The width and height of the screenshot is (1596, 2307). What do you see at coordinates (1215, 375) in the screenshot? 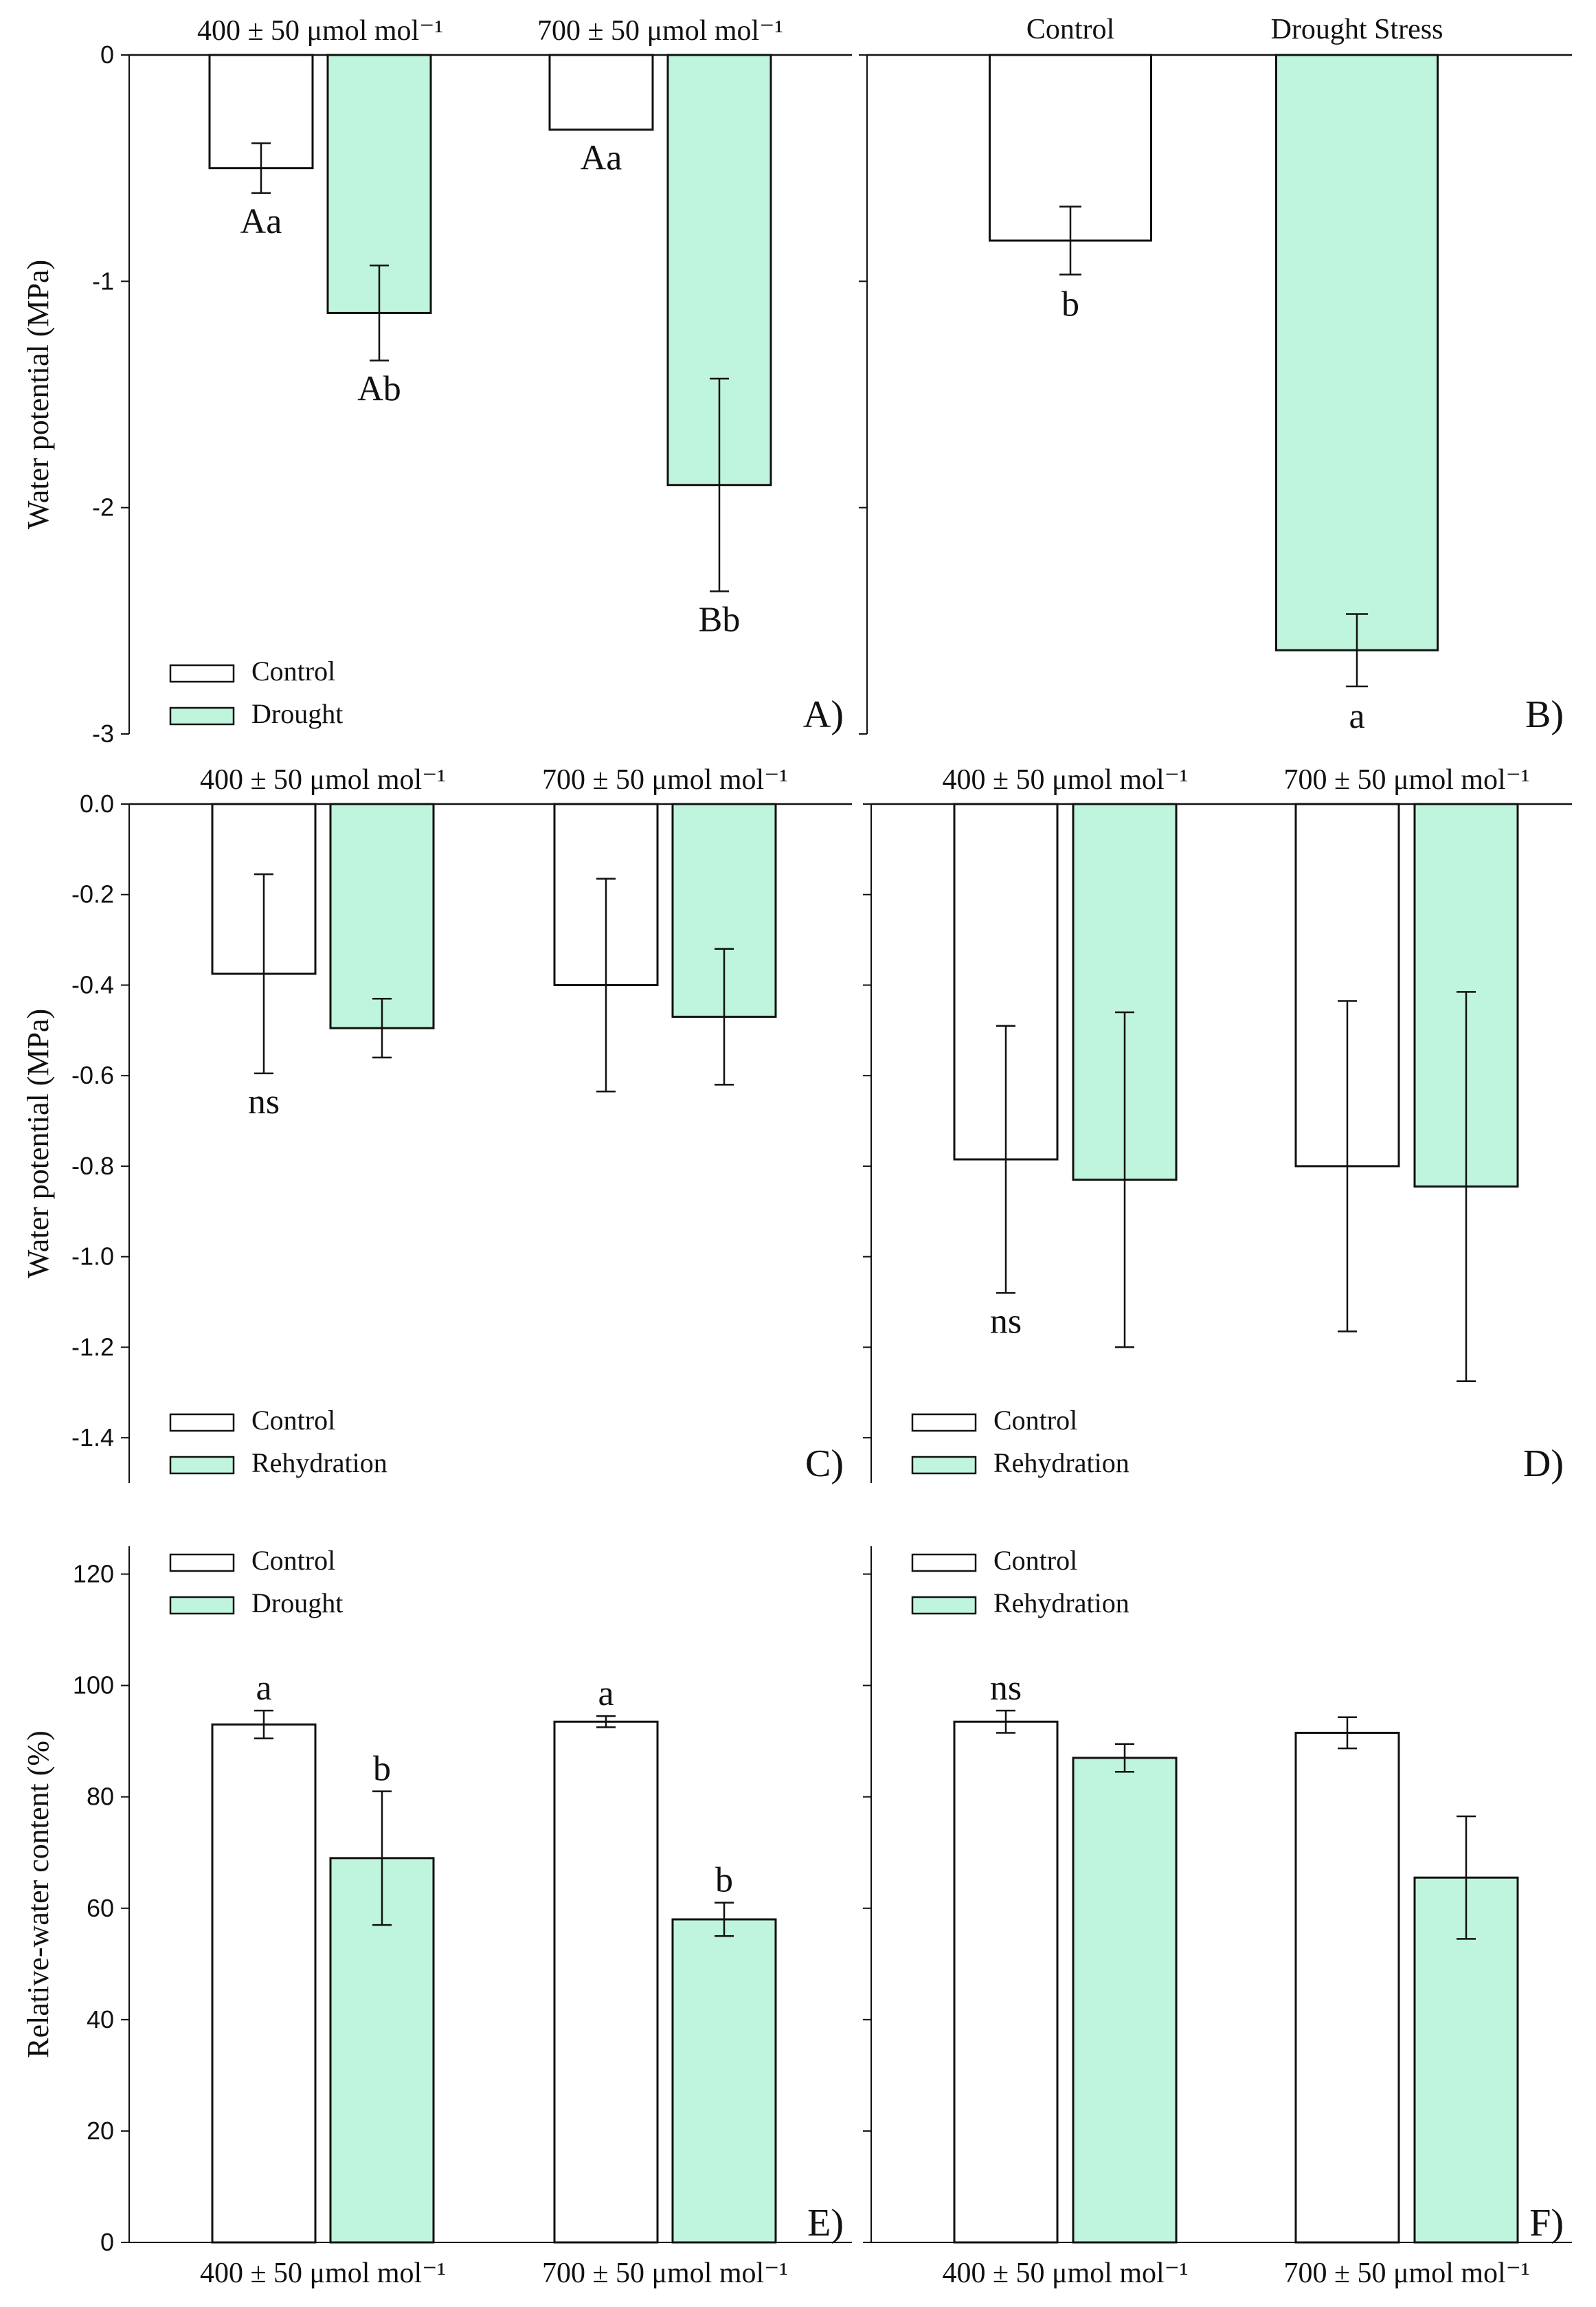
I see `panel-b: Control Drought Stress b a B)` at bounding box center [1215, 375].